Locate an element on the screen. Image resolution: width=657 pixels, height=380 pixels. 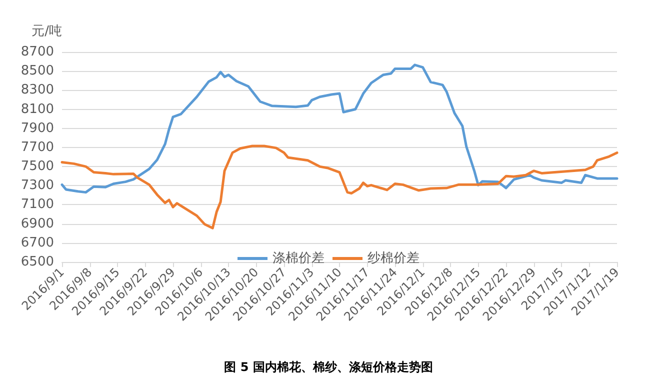
y-tick-label: 7900 is located at coordinates (37, 128).